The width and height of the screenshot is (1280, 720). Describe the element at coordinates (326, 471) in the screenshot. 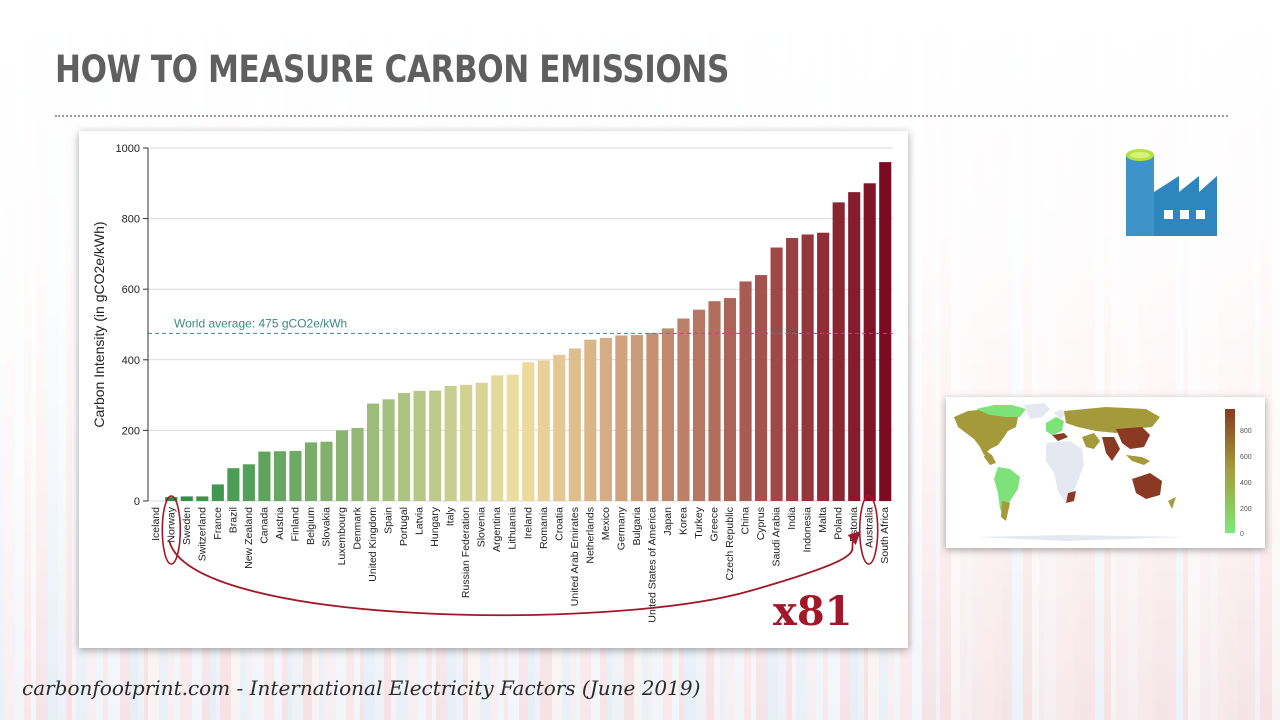

I see `bar-slovakia` at that location.